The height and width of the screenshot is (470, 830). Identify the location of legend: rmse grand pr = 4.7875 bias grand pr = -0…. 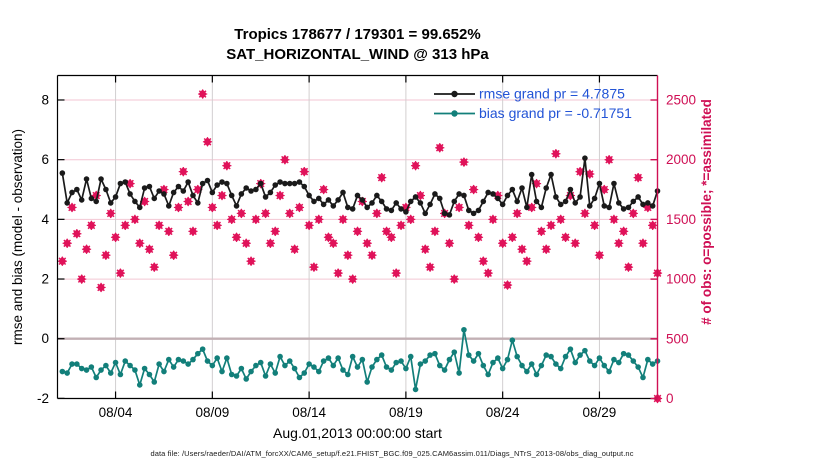
(533, 103).